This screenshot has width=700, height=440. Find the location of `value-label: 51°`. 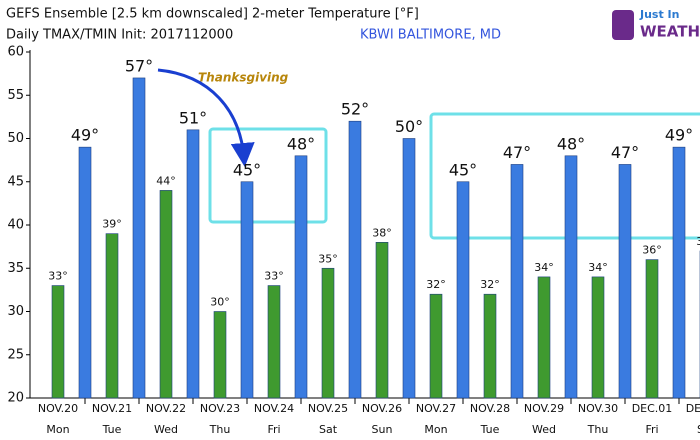

value-label: 51° is located at coordinates (193, 117).